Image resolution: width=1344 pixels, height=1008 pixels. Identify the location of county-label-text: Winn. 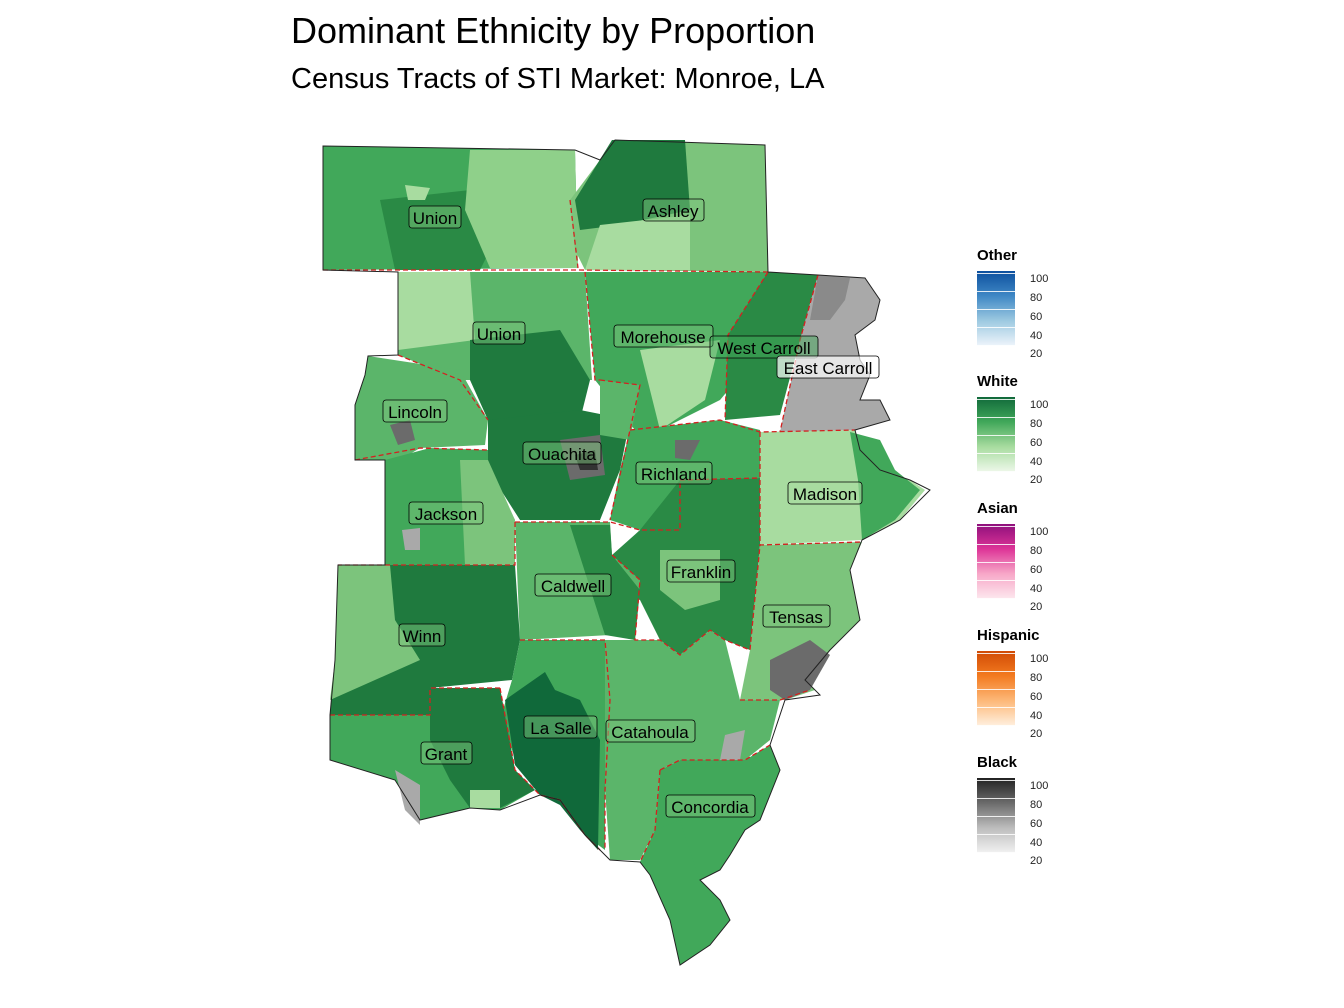
(422, 636).